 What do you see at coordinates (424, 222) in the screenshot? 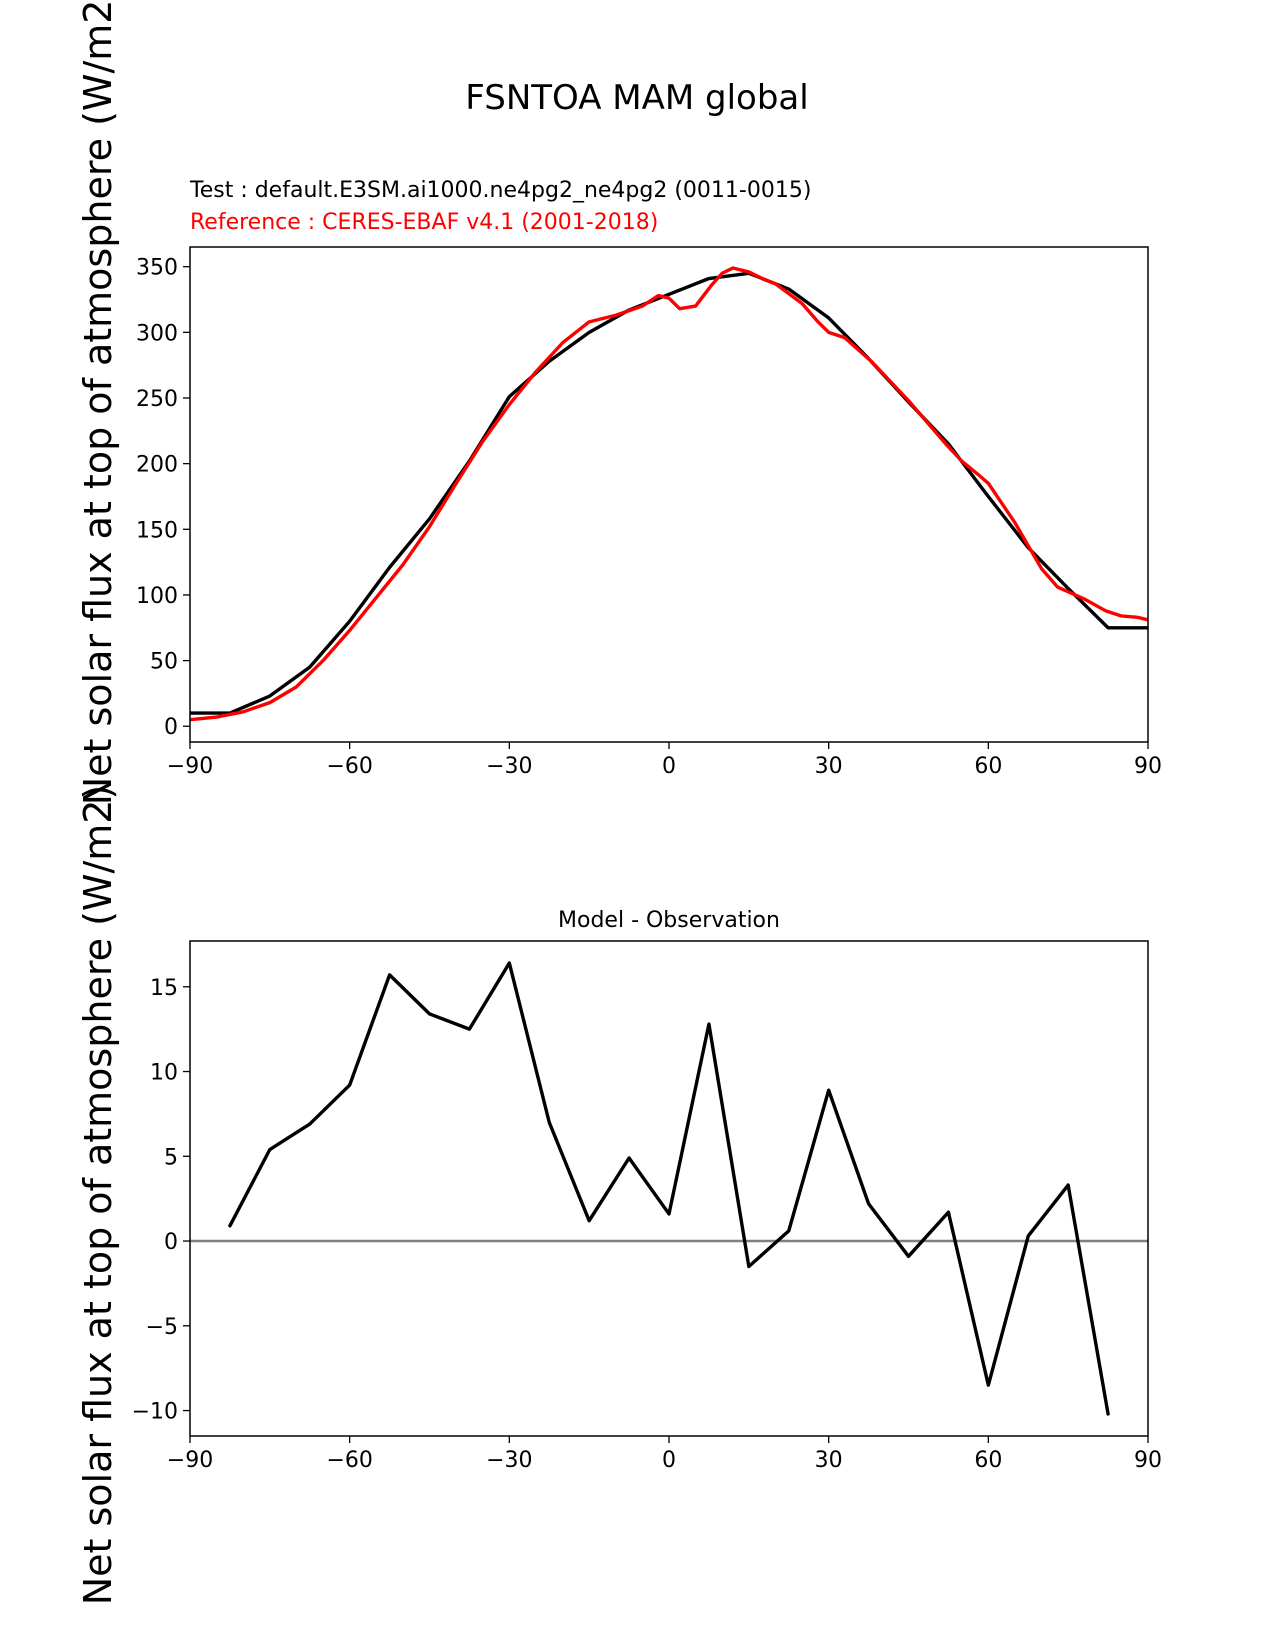
I see `reference-label: Reference : CERES-EBAF v4.1 (2001-2018)` at bounding box center [424, 222].